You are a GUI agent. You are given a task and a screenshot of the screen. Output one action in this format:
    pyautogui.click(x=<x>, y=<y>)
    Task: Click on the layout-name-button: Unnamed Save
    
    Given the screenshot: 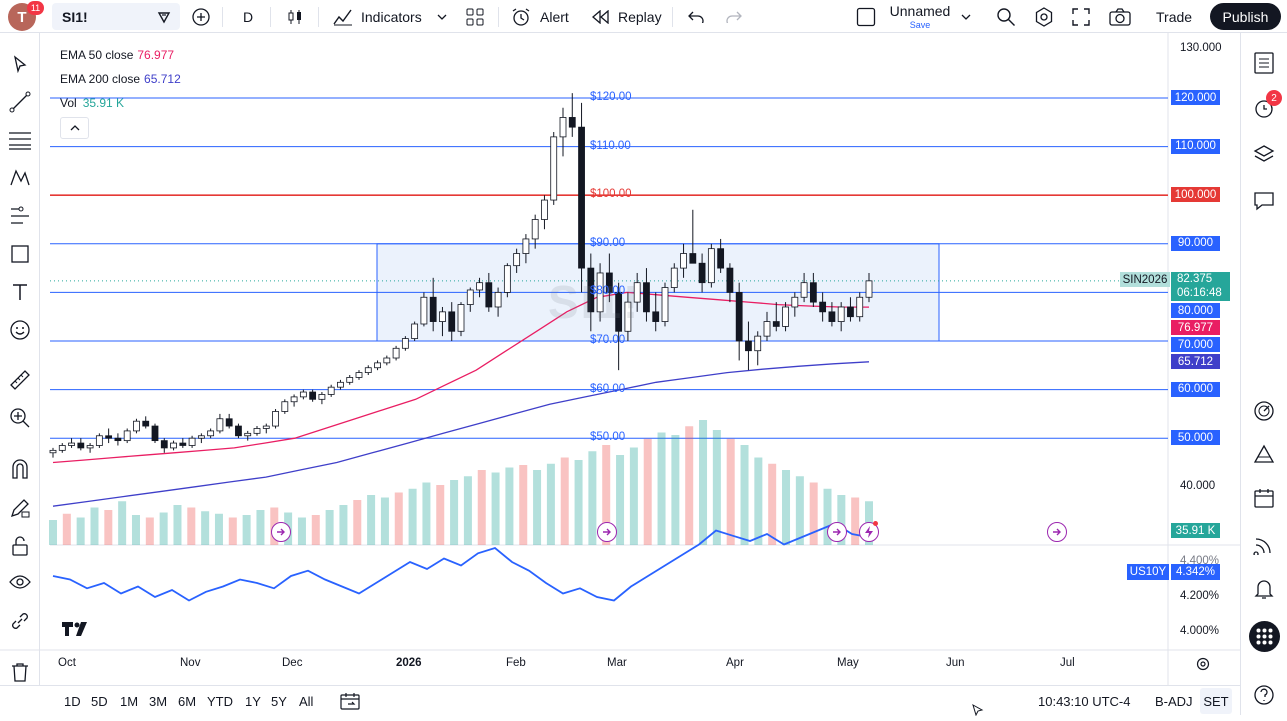 What is the action you would take?
    pyautogui.click(x=920, y=17)
    